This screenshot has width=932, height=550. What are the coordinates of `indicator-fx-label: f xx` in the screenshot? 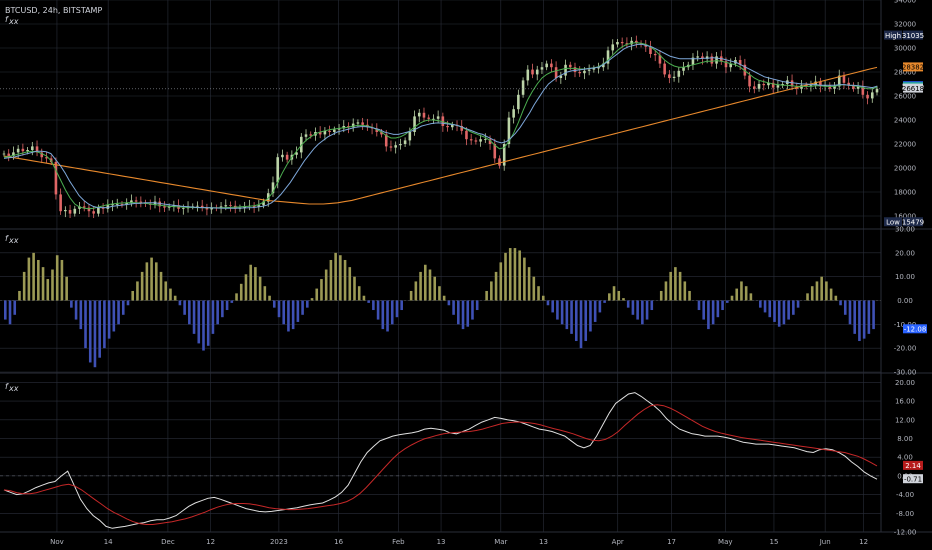 It's located at (12, 387).